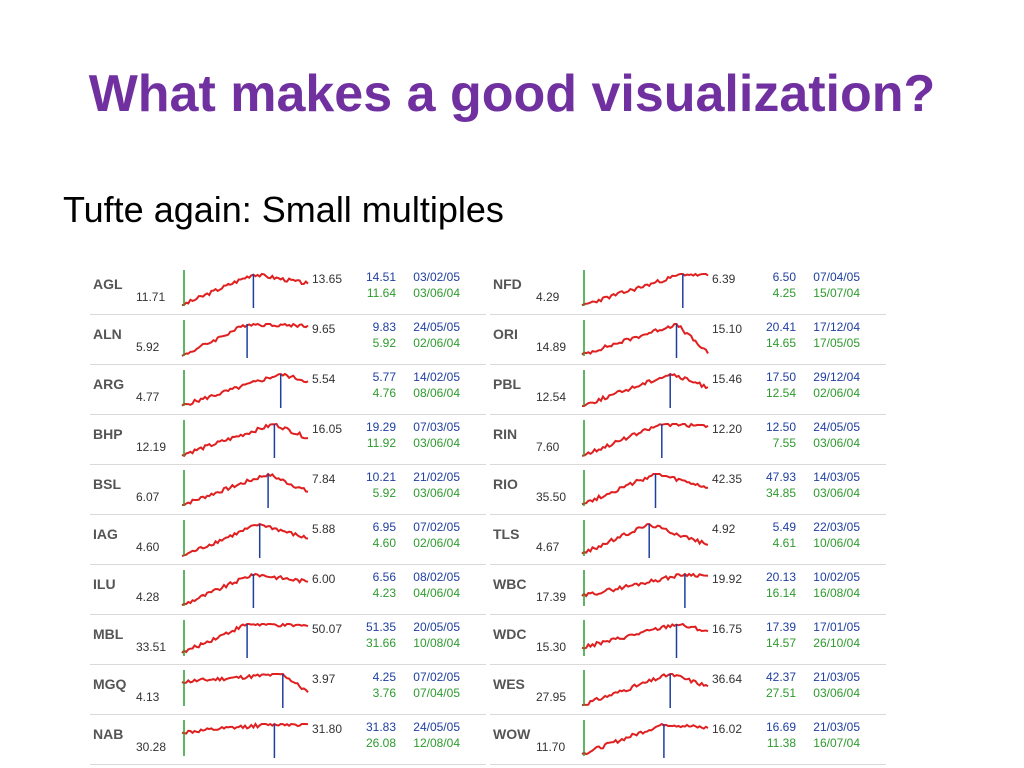 The image size is (1024, 768). What do you see at coordinates (436, 743) in the screenshot?
I see `low-date: 12/08/04` at bounding box center [436, 743].